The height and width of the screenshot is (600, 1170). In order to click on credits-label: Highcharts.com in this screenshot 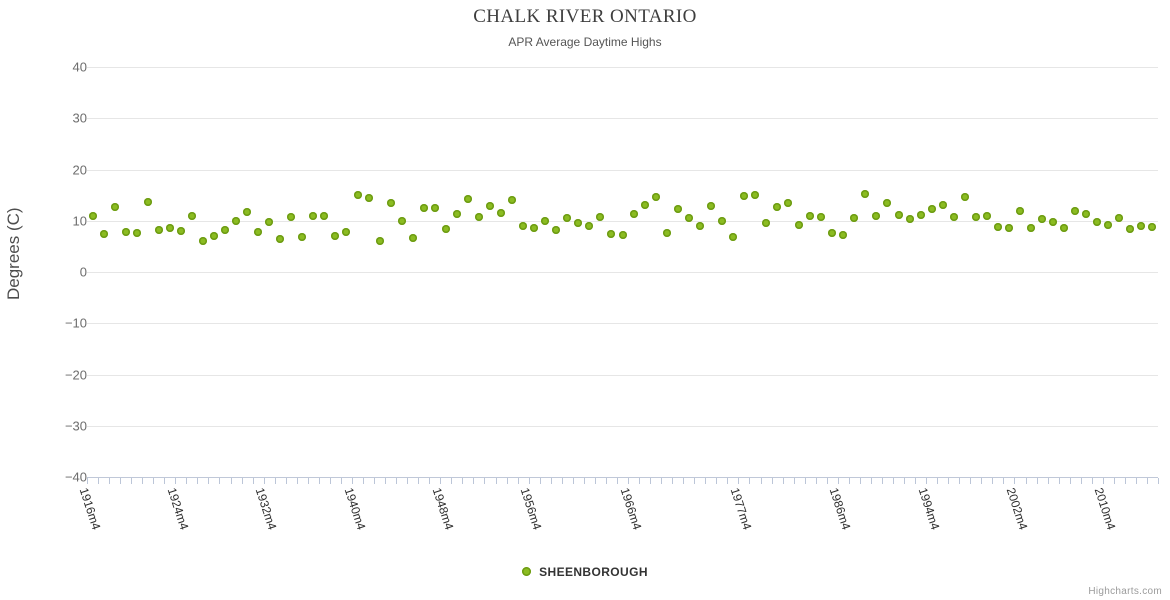, I will do `click(1125, 591)`.